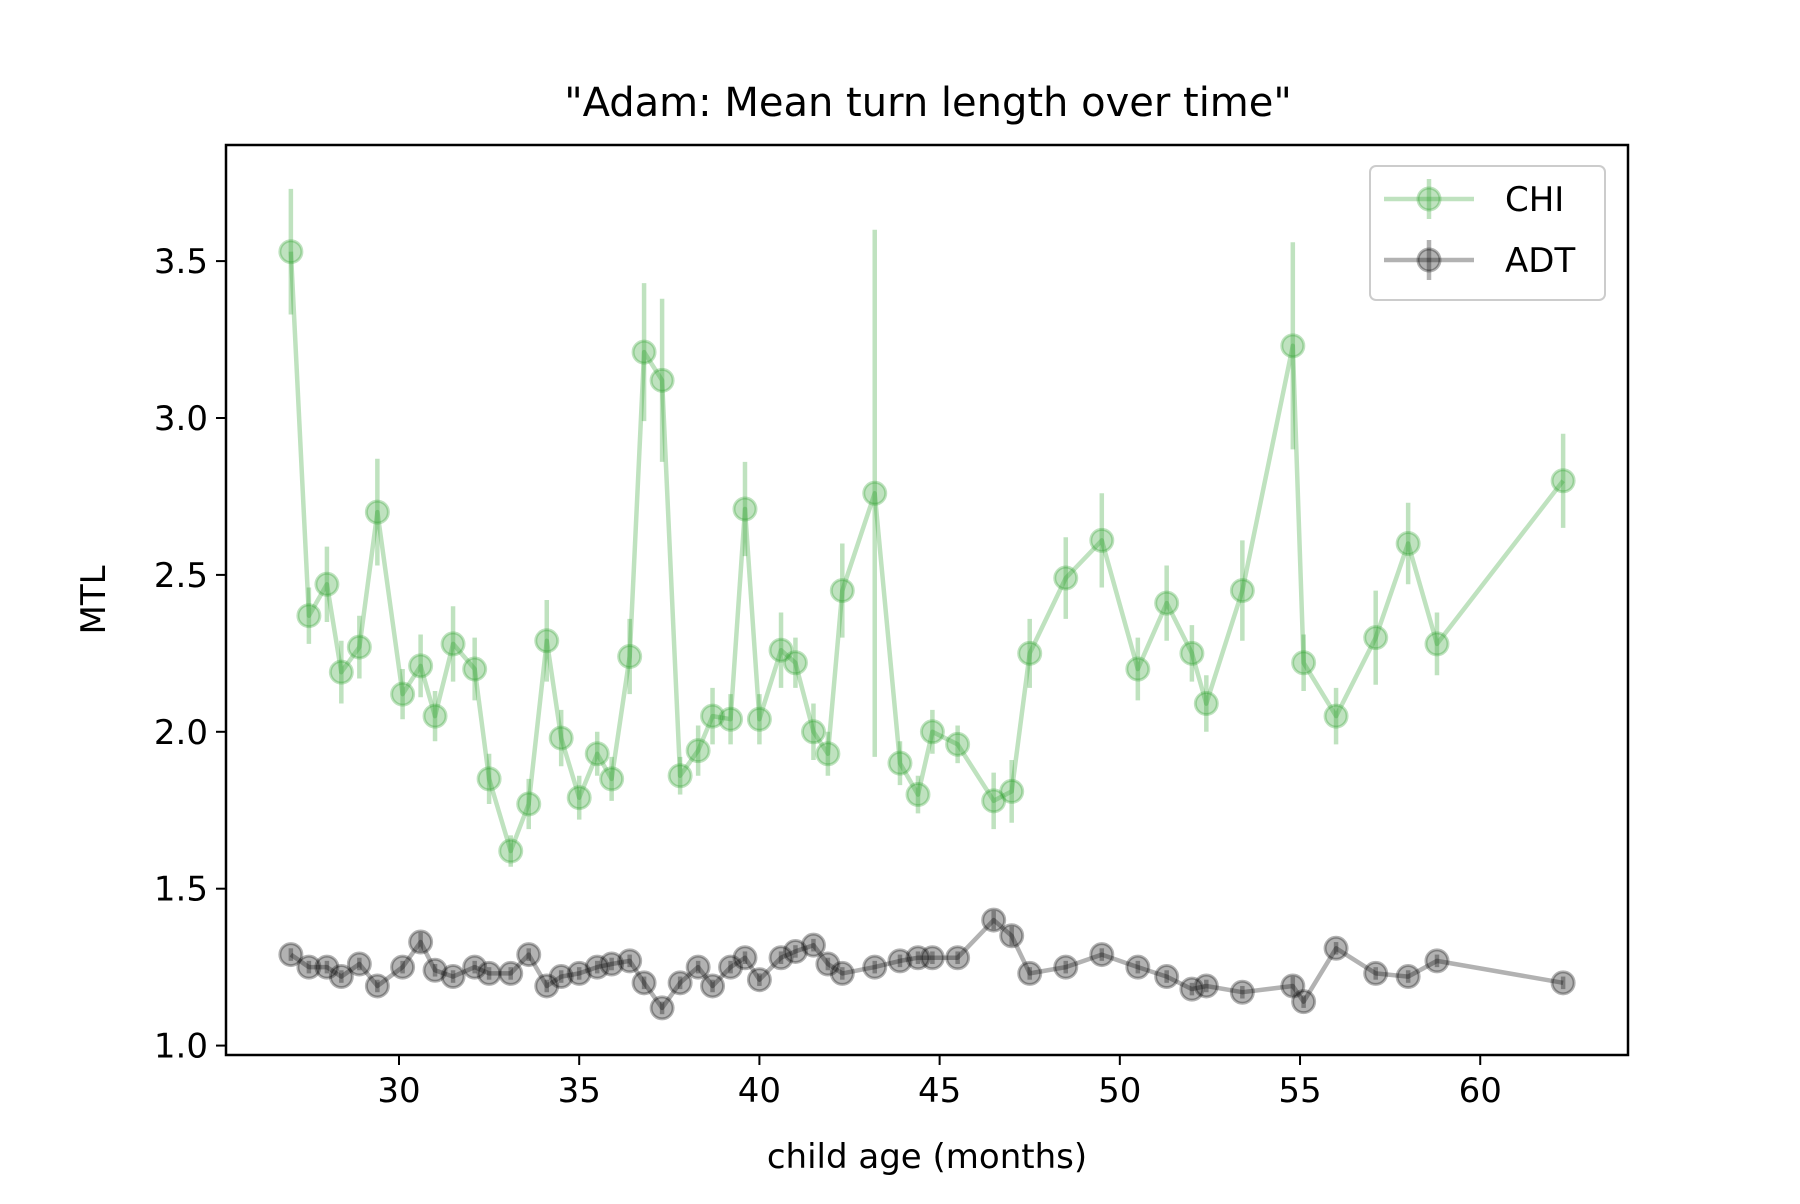  What do you see at coordinates (181, 1047) in the screenshot?
I see `y-tick-label: 1.0` at bounding box center [181, 1047].